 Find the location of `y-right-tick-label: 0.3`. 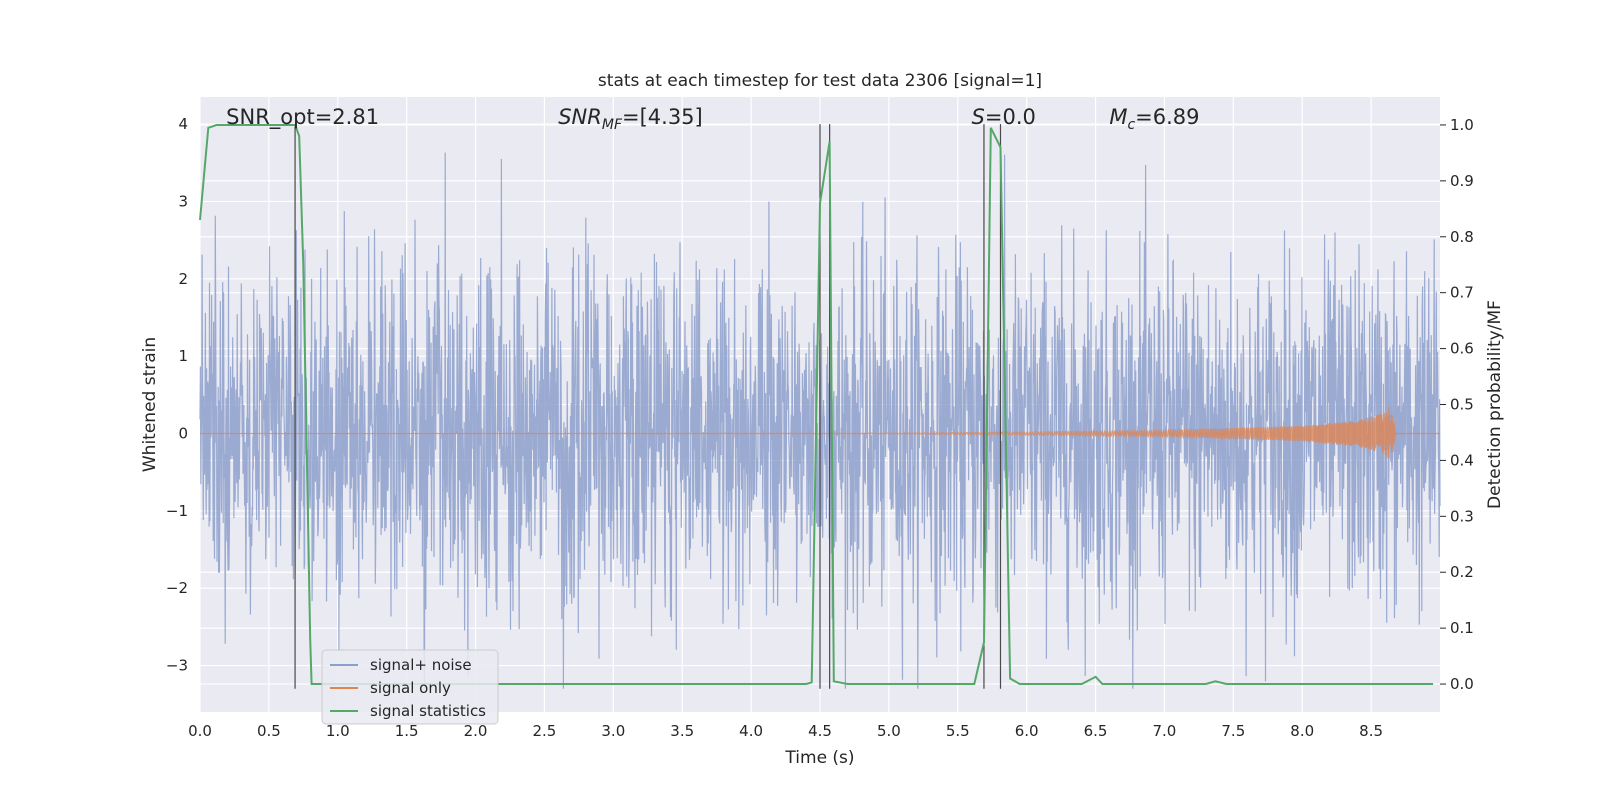

y-right-tick-label: 0.3 is located at coordinates (1462, 516).